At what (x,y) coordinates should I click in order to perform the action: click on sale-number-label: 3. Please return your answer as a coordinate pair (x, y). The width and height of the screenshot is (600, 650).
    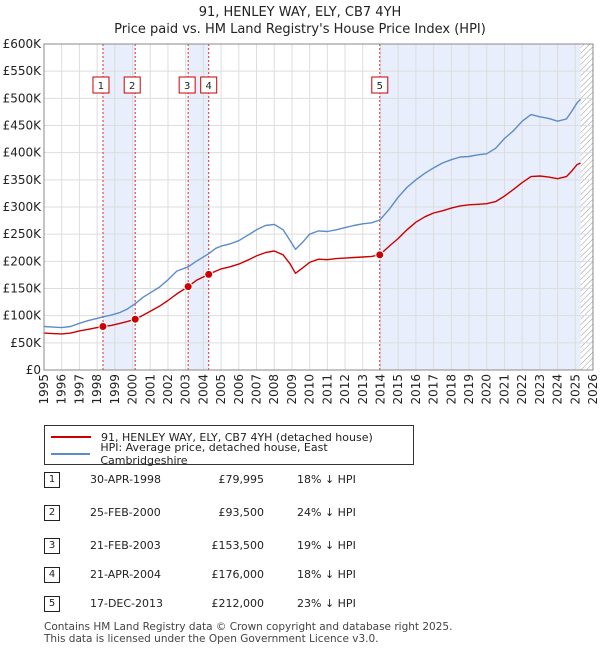
    Looking at the image, I should click on (187, 86).